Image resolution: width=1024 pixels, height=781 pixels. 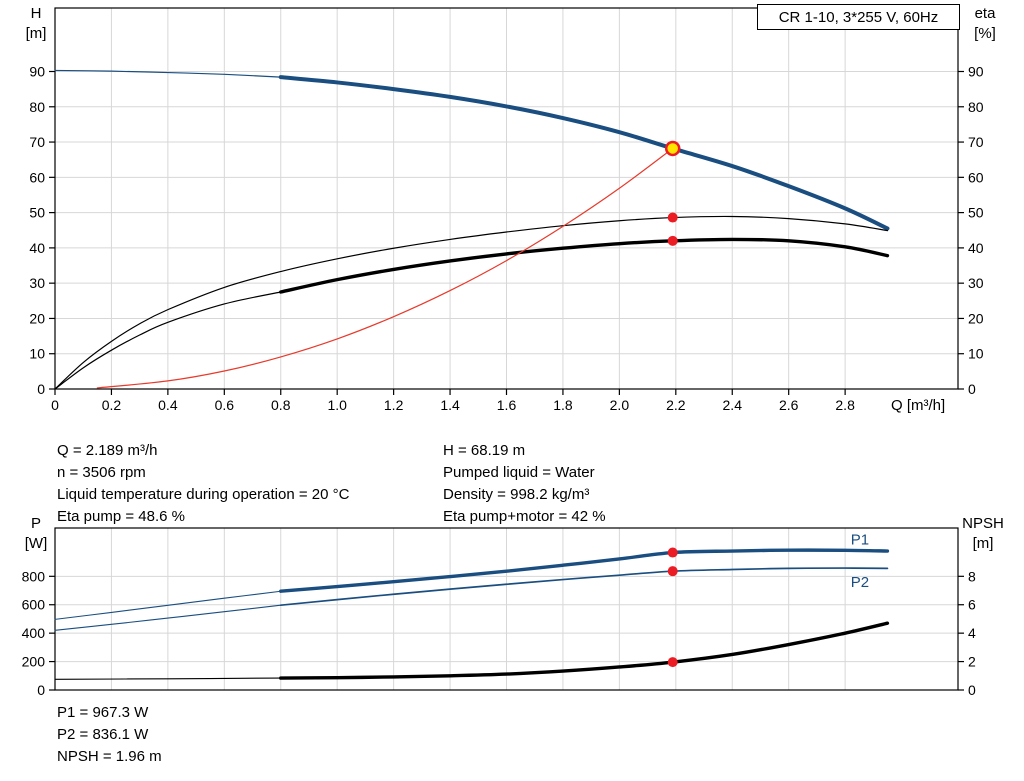 What do you see at coordinates (672, 662) in the screenshot?
I see `npsh-point-marker` at bounding box center [672, 662].